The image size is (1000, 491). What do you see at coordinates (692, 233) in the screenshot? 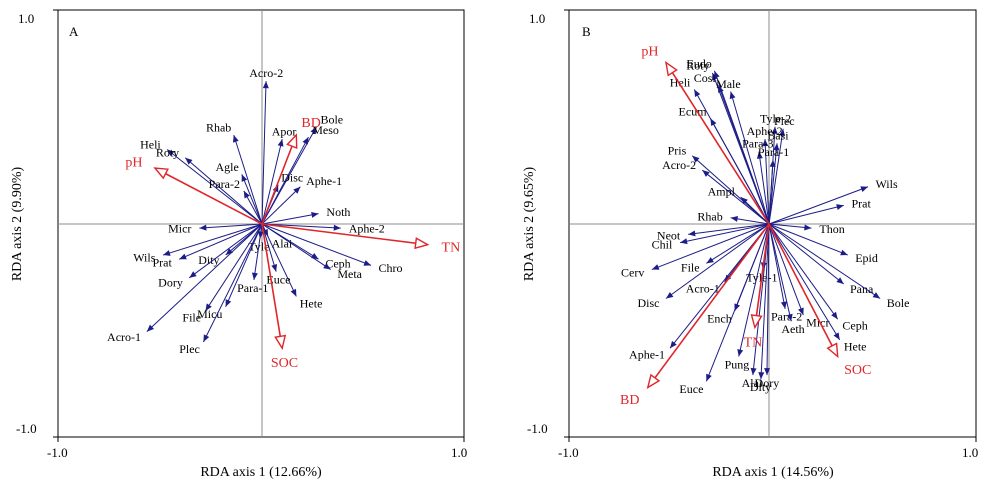
I see `species-arrowhead-neot` at bounding box center [692, 233].